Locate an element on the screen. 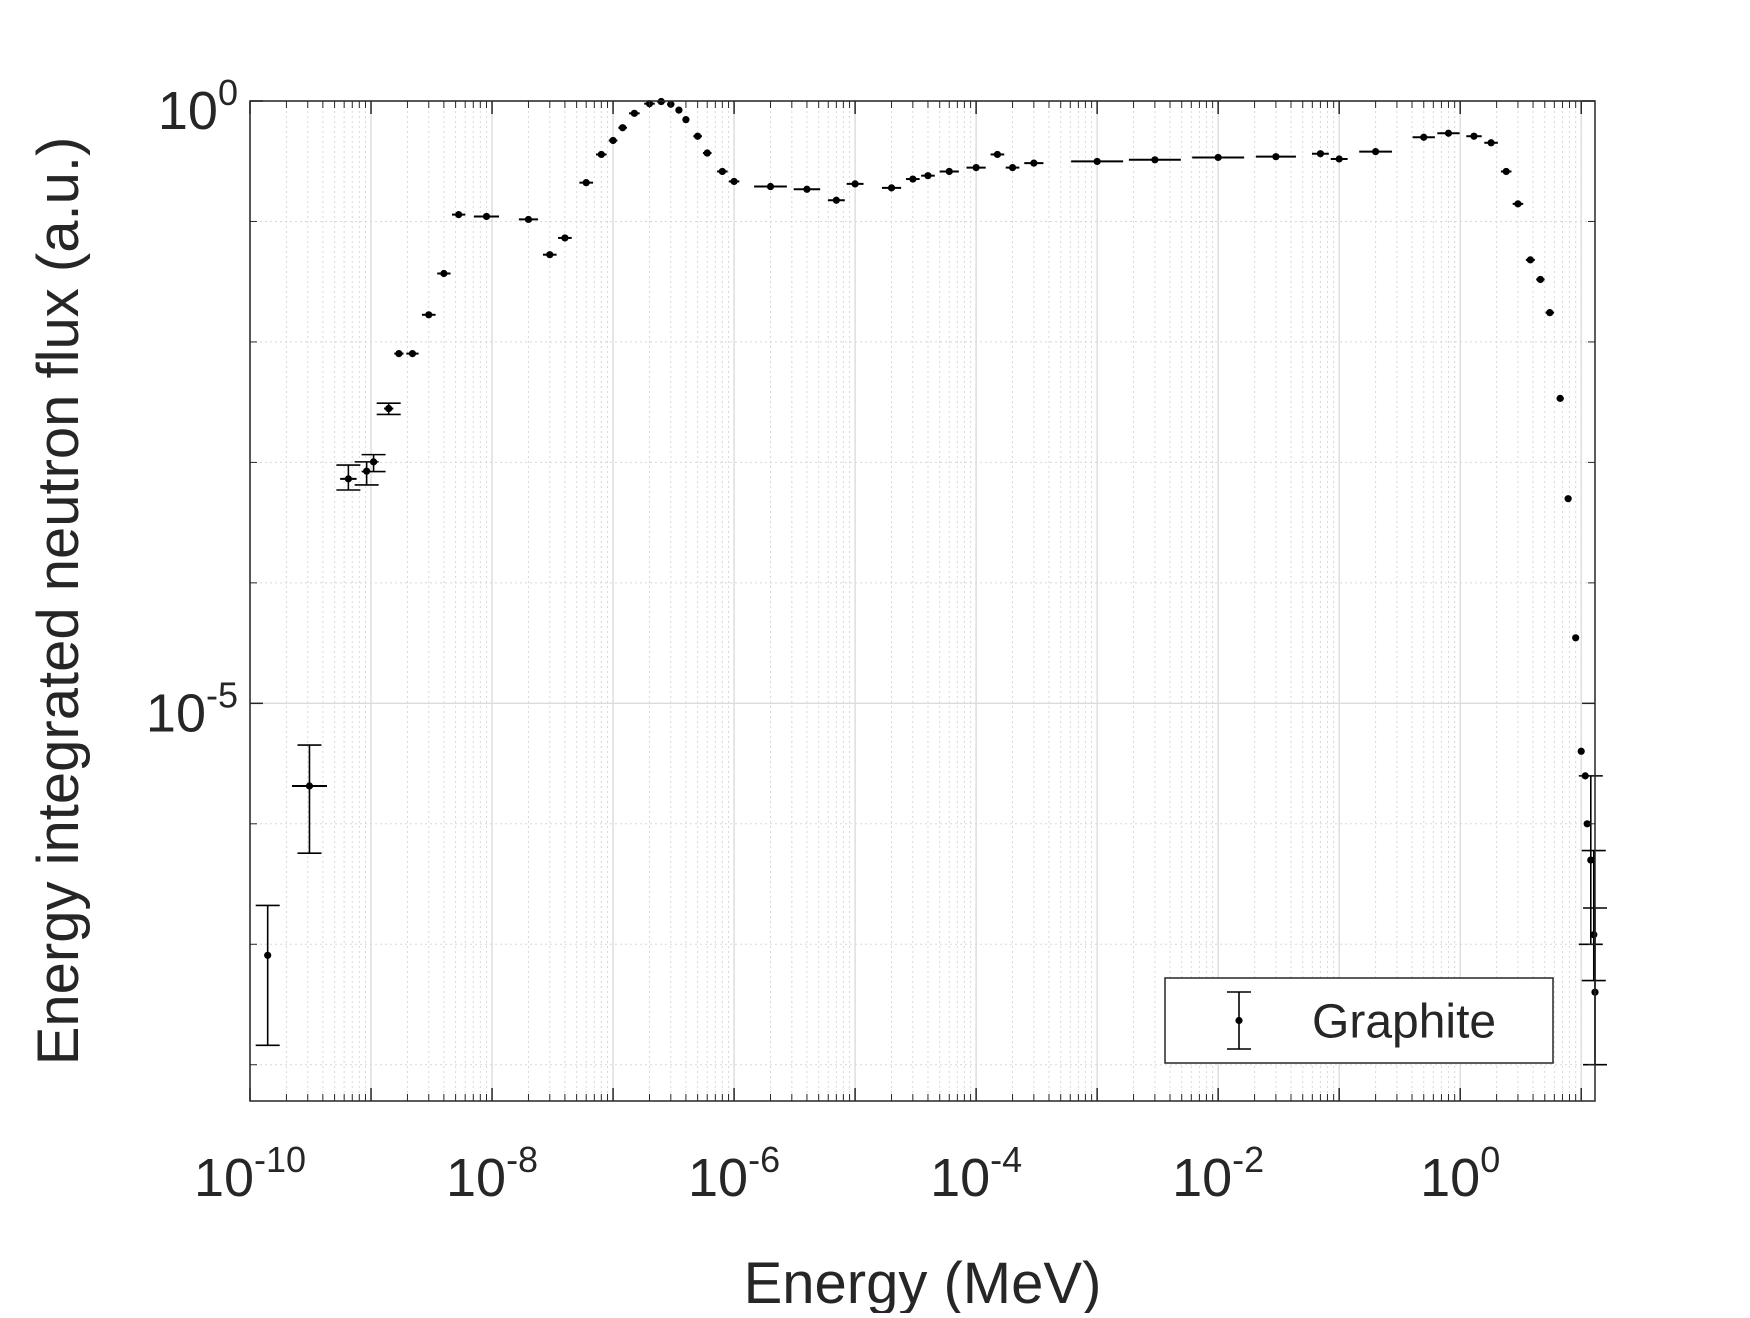  legend-point is located at coordinates (1239, 1020).